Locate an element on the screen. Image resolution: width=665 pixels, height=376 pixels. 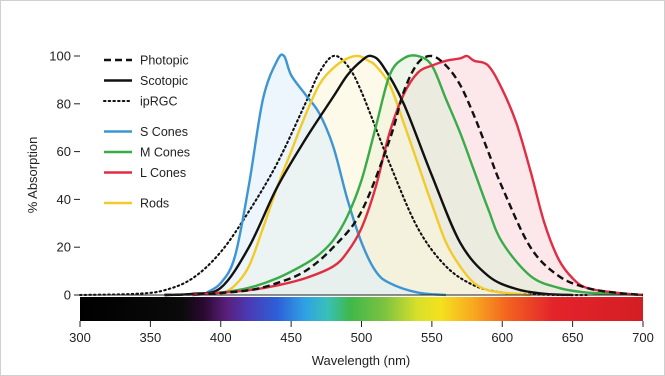
x-tick-label: 650 is located at coordinates (573, 337).